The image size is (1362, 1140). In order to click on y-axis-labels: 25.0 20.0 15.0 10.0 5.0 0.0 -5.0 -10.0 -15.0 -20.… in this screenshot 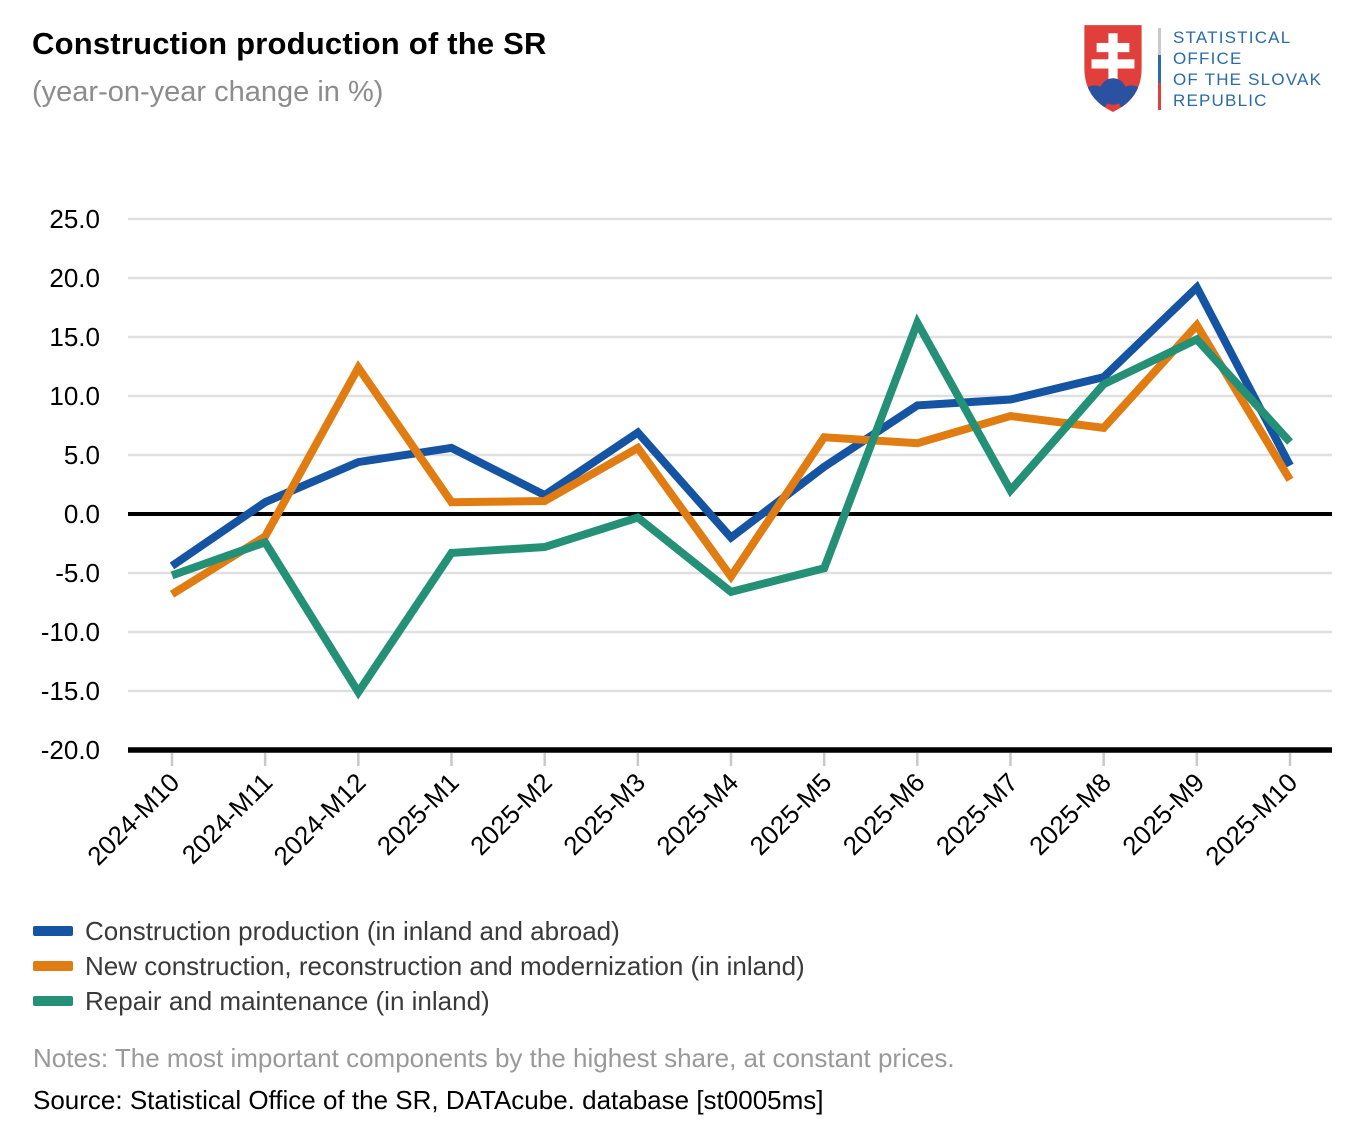, I will do `click(70, 484)`.